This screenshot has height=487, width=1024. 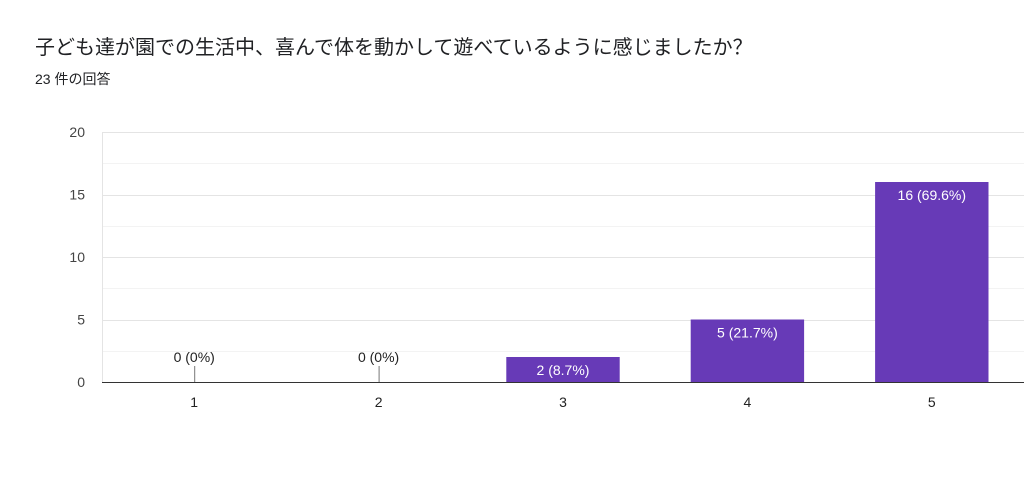 I want to click on x-tick-label: 4, so click(x=748, y=402).